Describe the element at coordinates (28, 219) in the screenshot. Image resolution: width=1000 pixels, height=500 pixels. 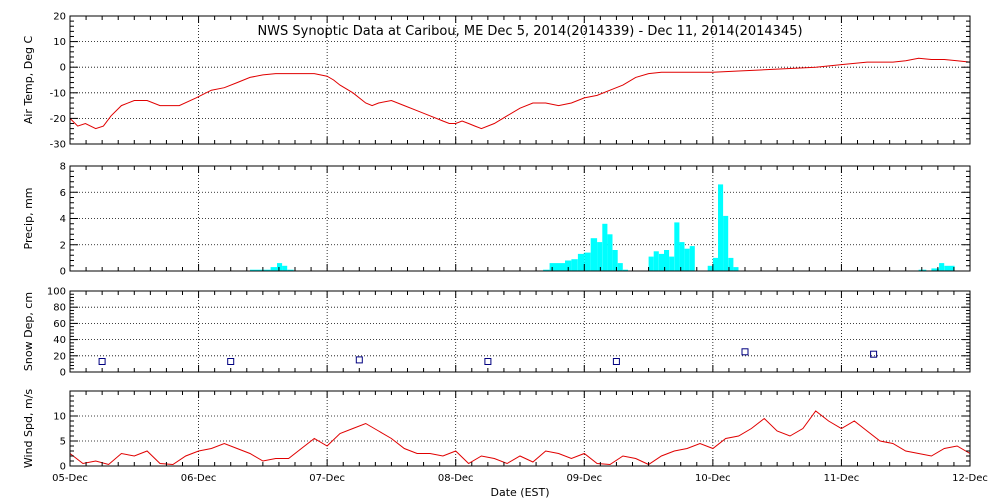
I see `precip-y-axis-label: Precip, mm` at that location.